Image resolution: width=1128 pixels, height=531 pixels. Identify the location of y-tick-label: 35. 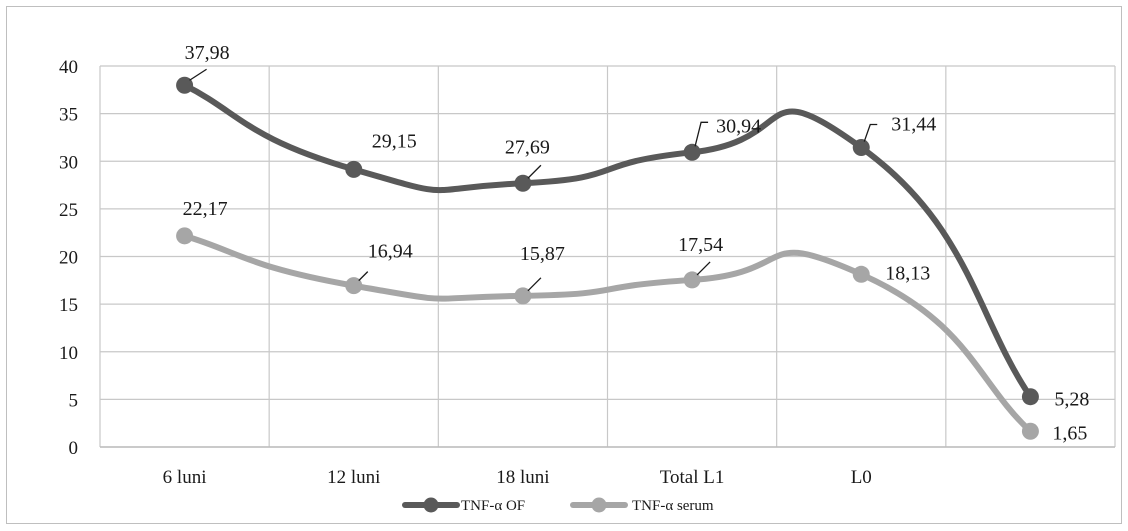
(68, 115).